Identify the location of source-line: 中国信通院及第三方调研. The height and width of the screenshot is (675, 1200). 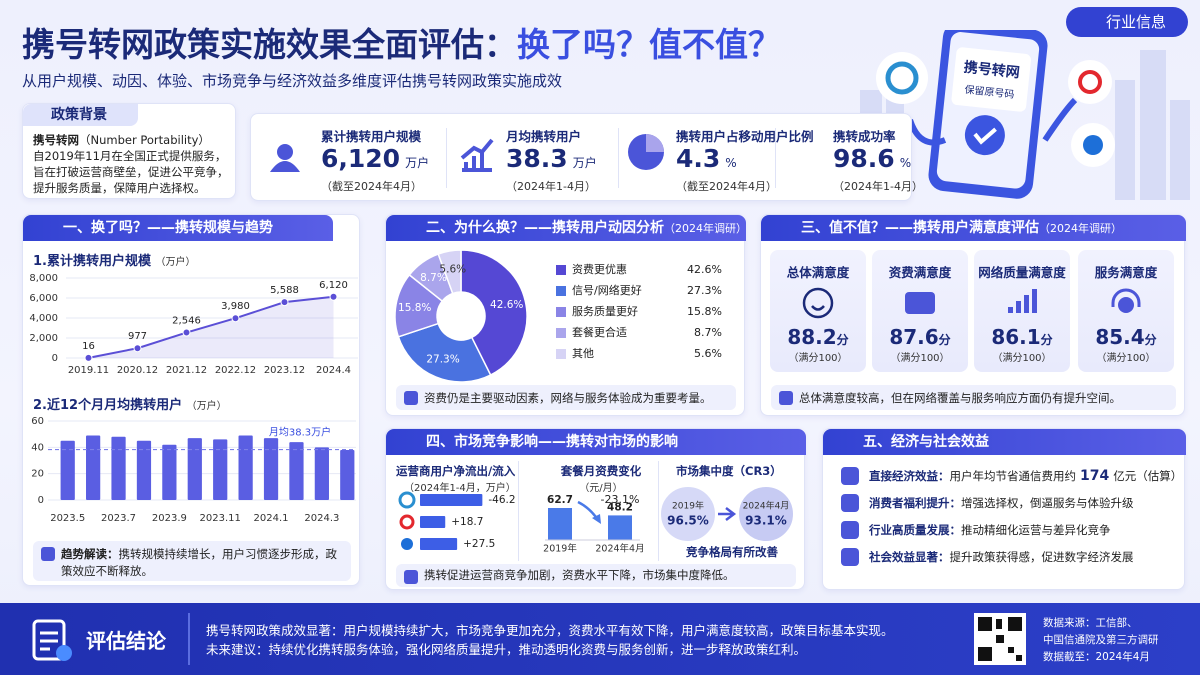
(1101, 640).